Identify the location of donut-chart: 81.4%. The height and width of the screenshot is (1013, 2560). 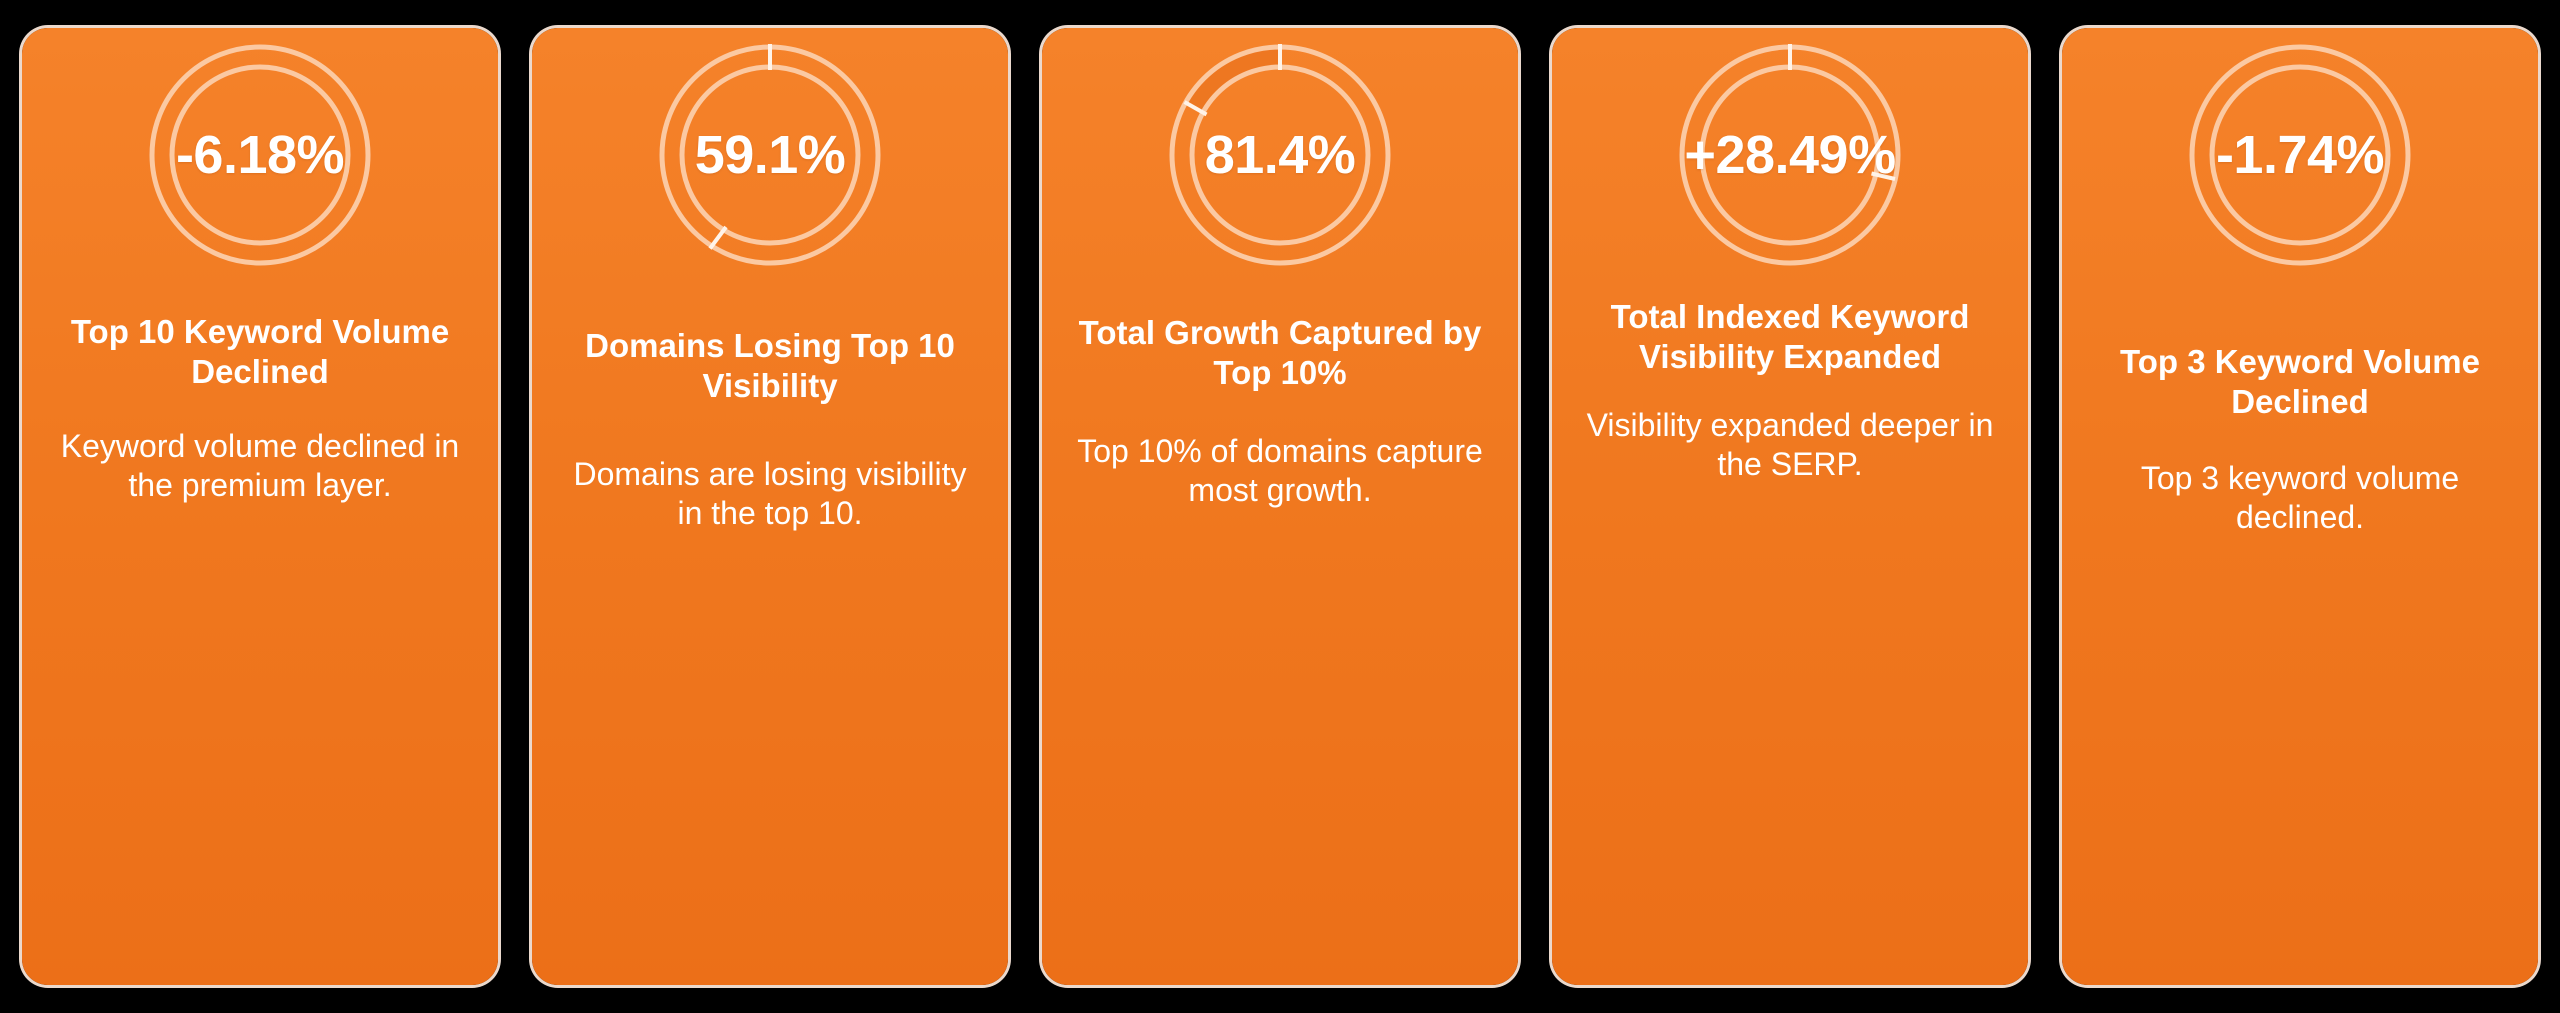
(1280, 155).